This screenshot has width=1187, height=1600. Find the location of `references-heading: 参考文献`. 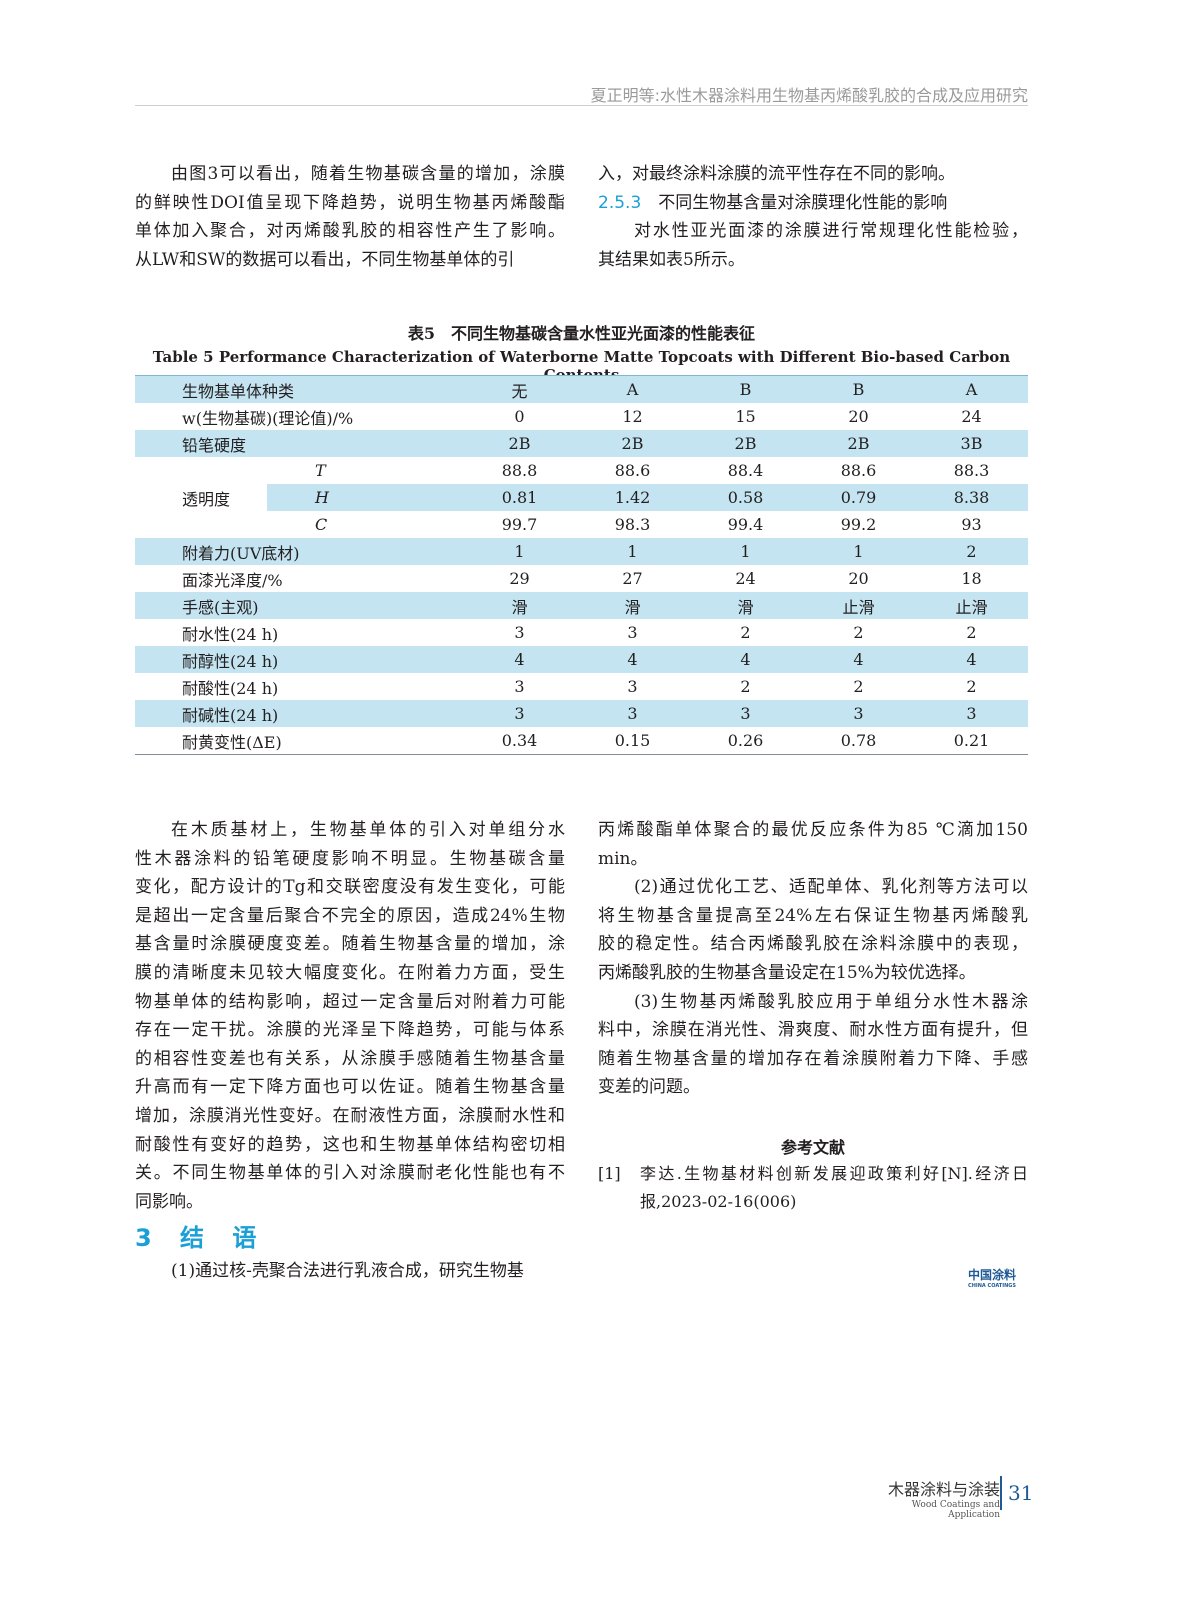

references-heading: 参考文献 is located at coordinates (812, 1147).